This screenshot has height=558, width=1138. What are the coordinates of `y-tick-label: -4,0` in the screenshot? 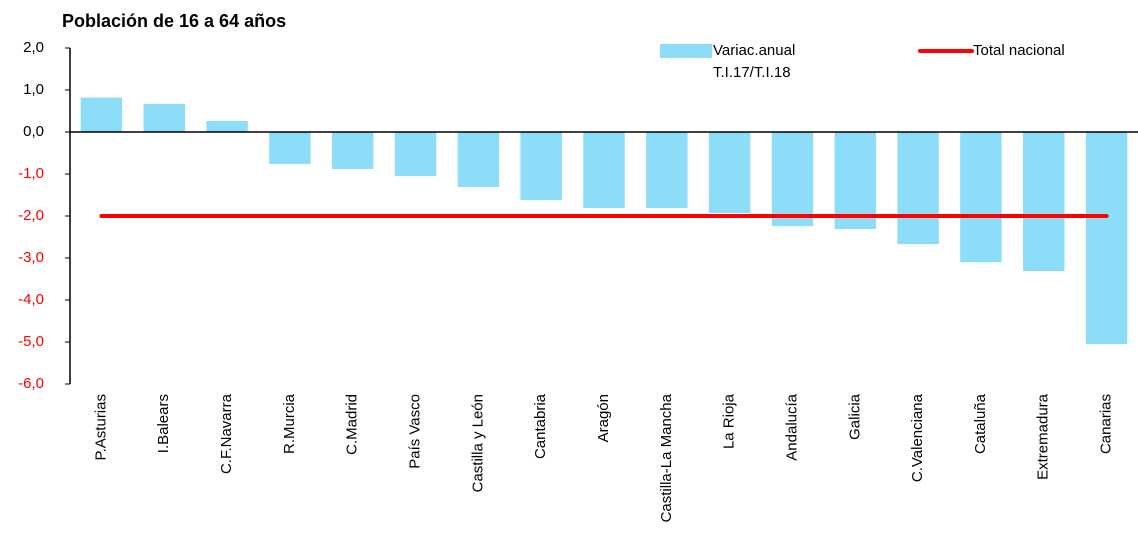 It's located at (31, 299).